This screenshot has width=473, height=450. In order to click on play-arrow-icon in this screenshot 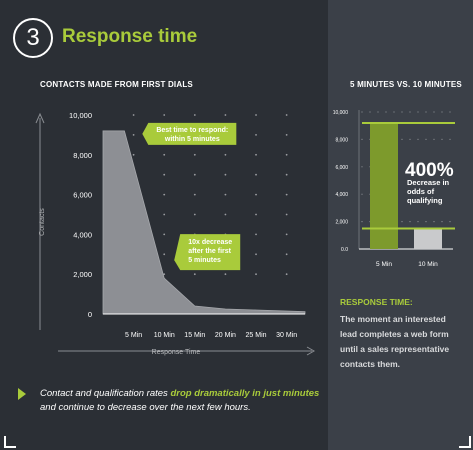, I will do `click(22, 394)`.